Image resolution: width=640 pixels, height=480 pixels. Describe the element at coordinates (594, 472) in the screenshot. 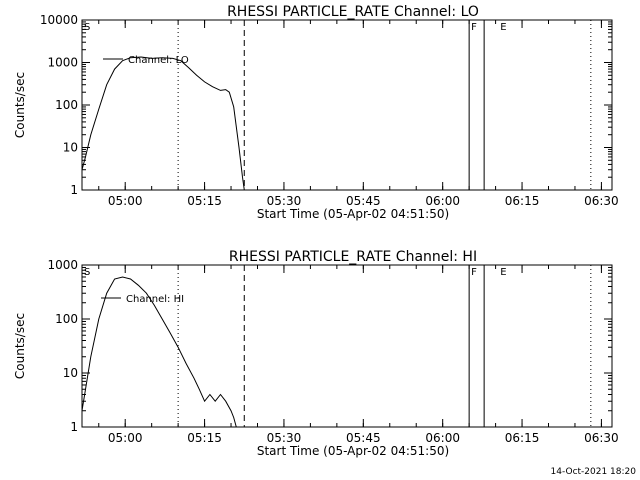

I see `footer-stamp: 14-Oct-2021 18:20` at that location.